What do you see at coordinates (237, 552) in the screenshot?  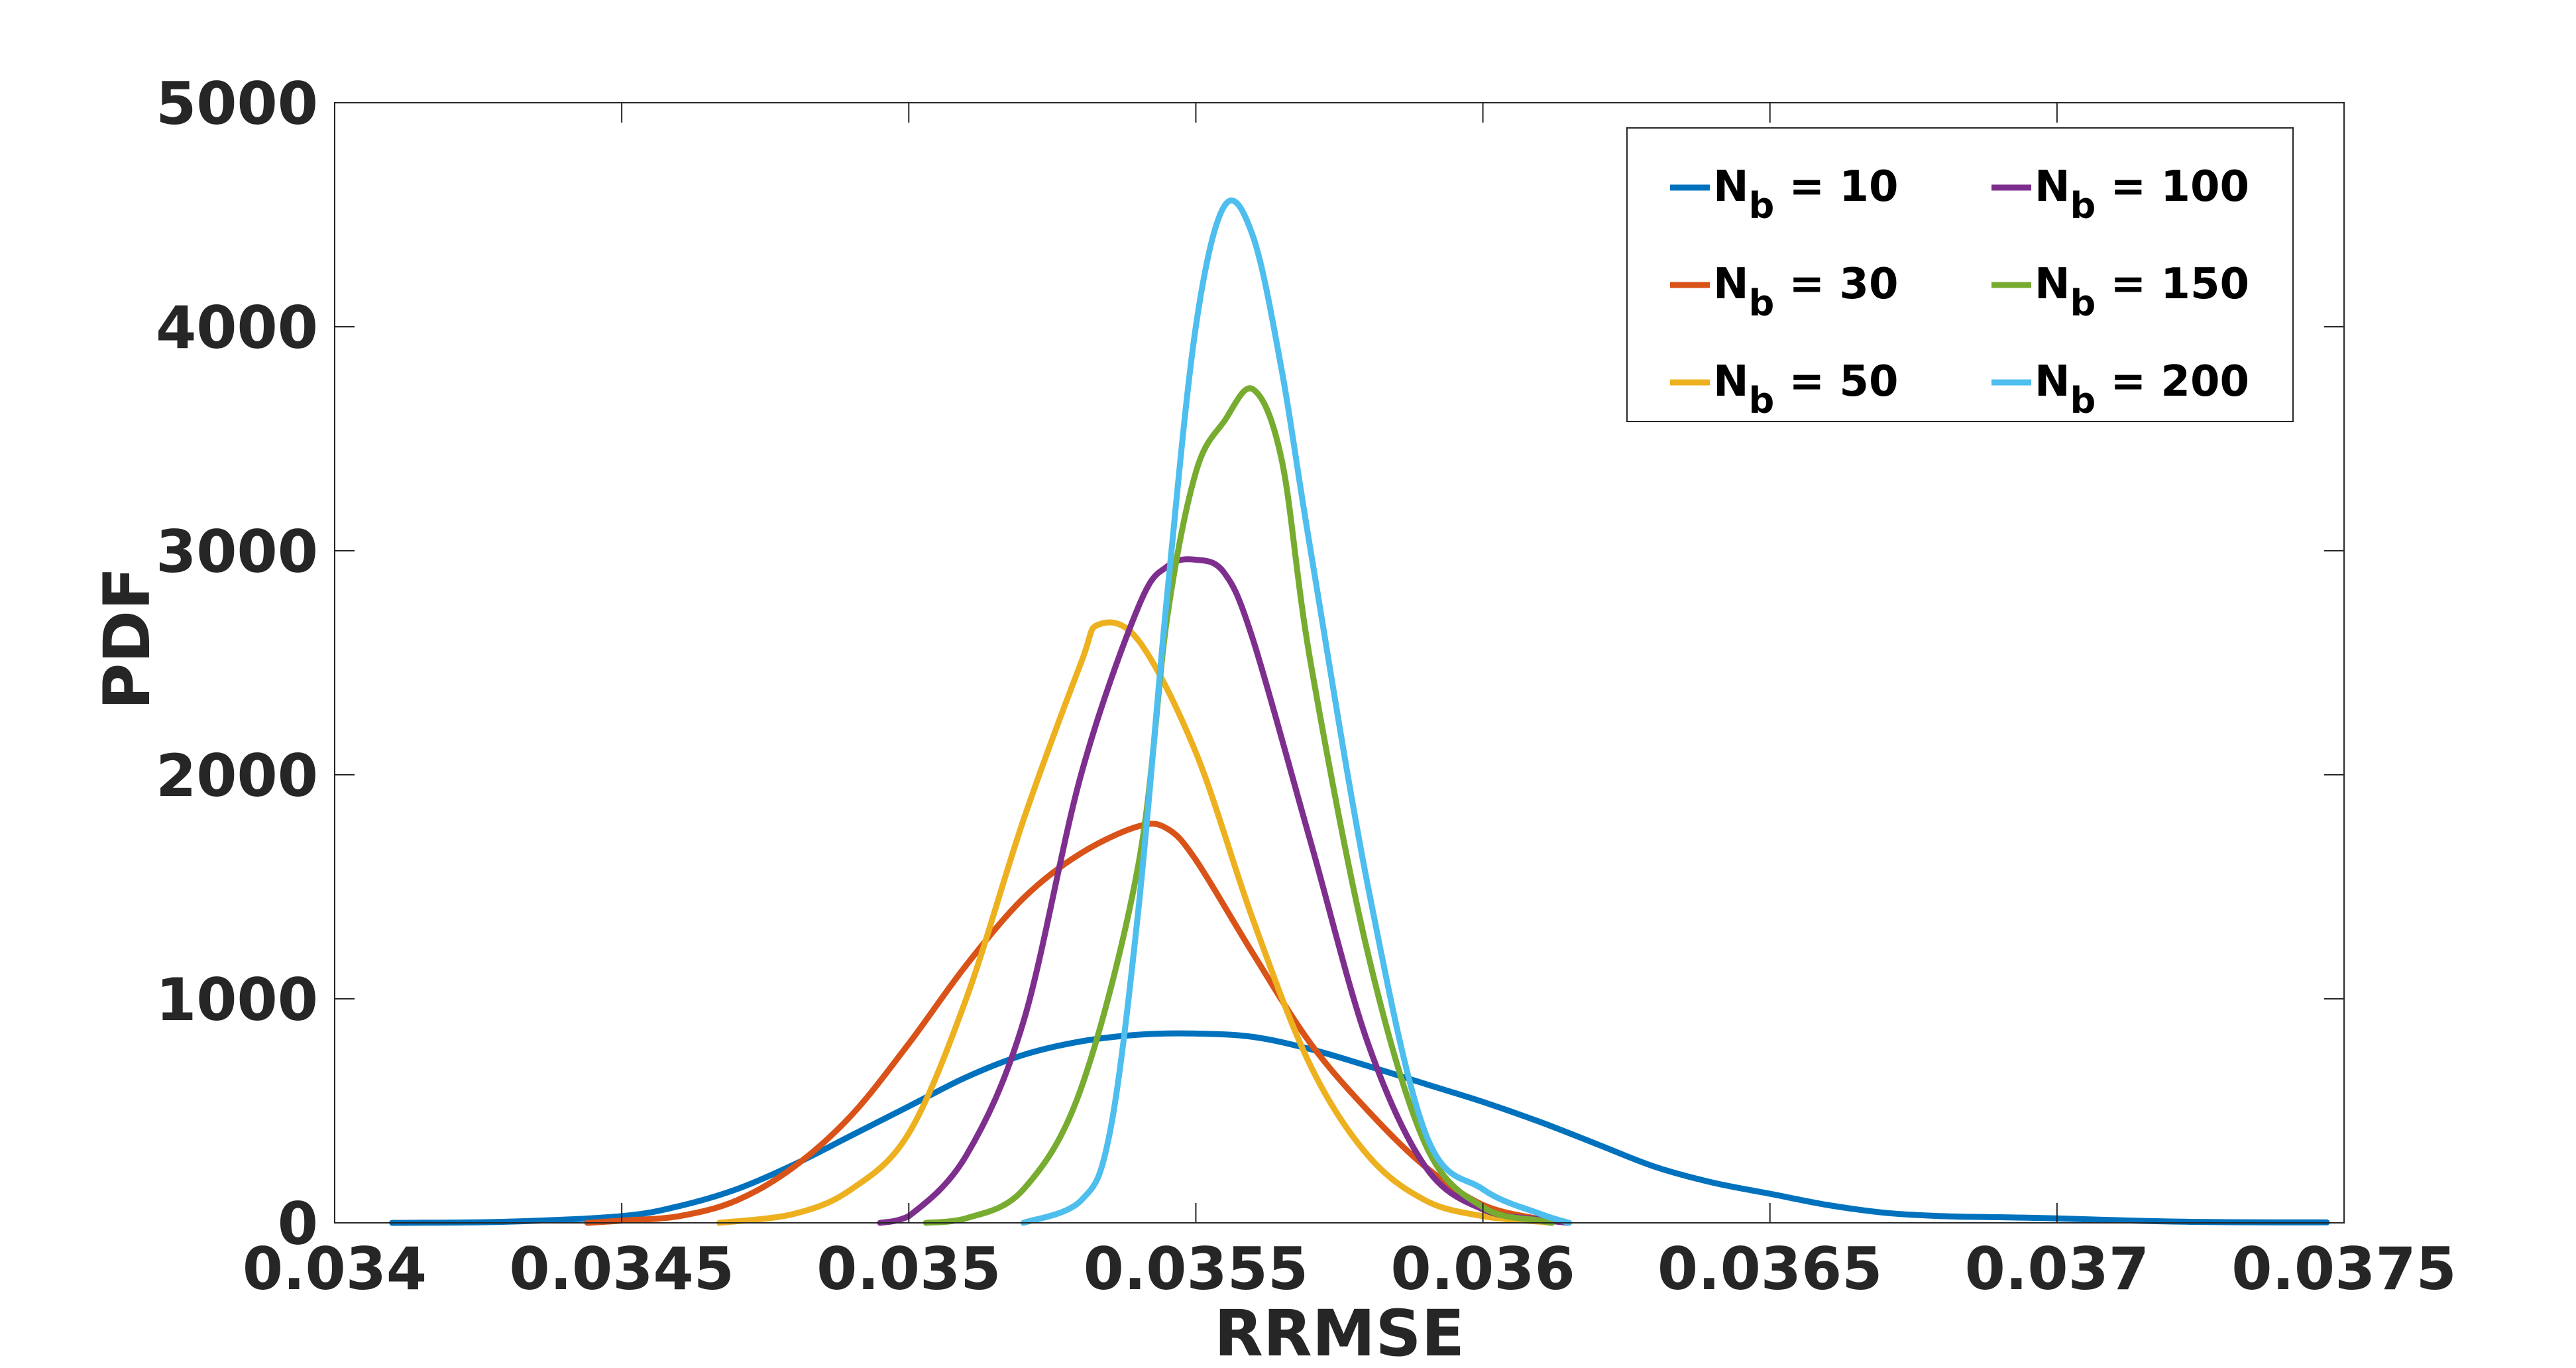 I see `y-tick-label: 3000` at bounding box center [237, 552].